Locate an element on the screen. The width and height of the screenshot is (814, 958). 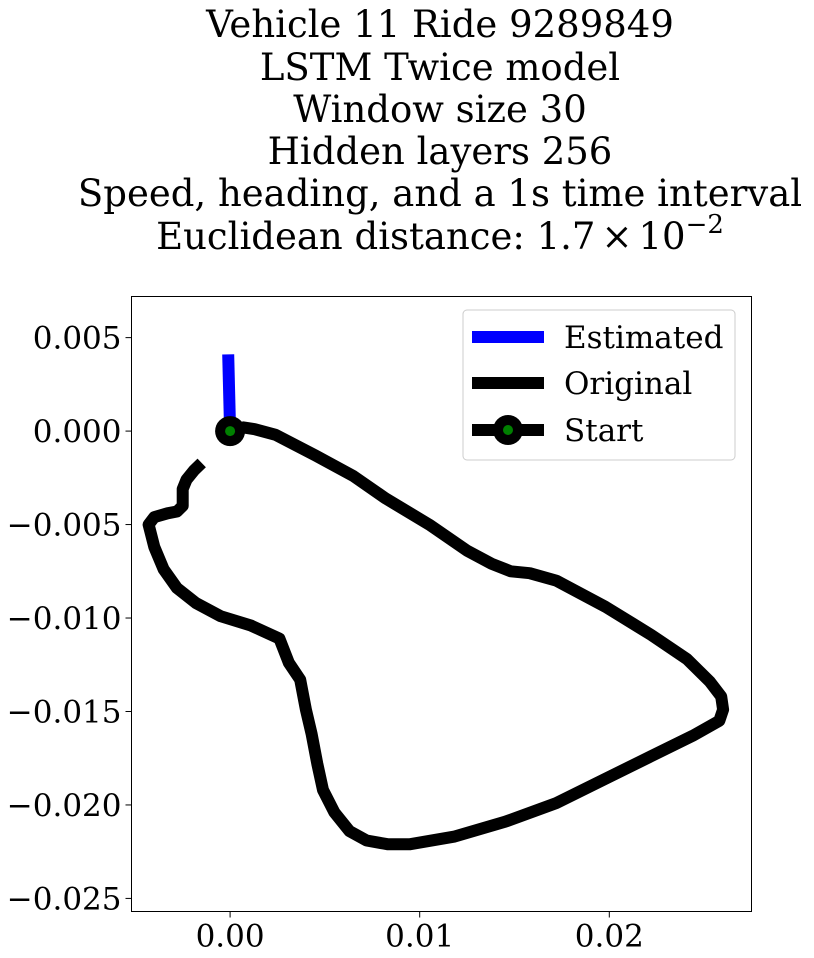
y-tick-label: −0.015 is located at coordinates (64, 712).